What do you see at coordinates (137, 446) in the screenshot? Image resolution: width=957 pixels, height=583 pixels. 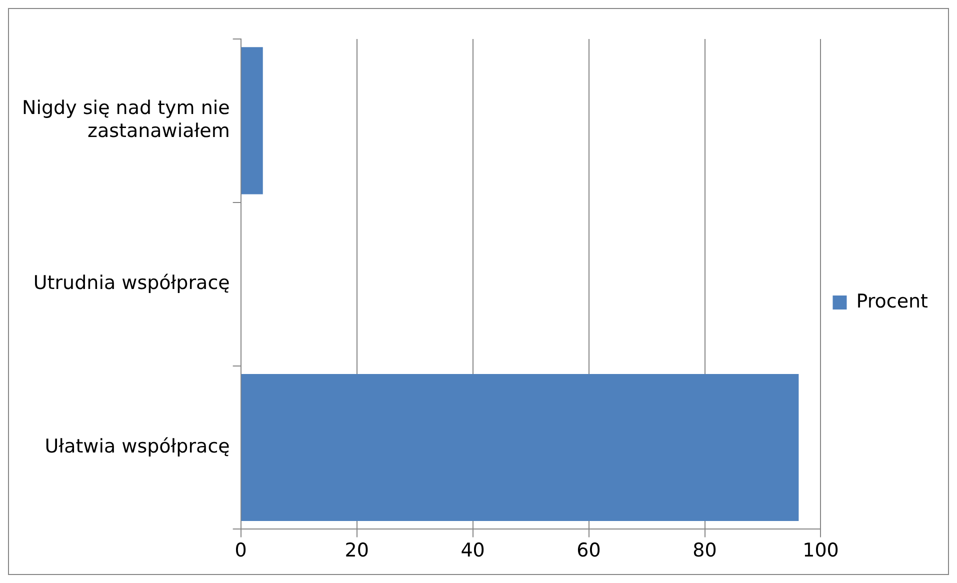 I see `y-tick-label: Ułatwia współpracę` at bounding box center [137, 446].